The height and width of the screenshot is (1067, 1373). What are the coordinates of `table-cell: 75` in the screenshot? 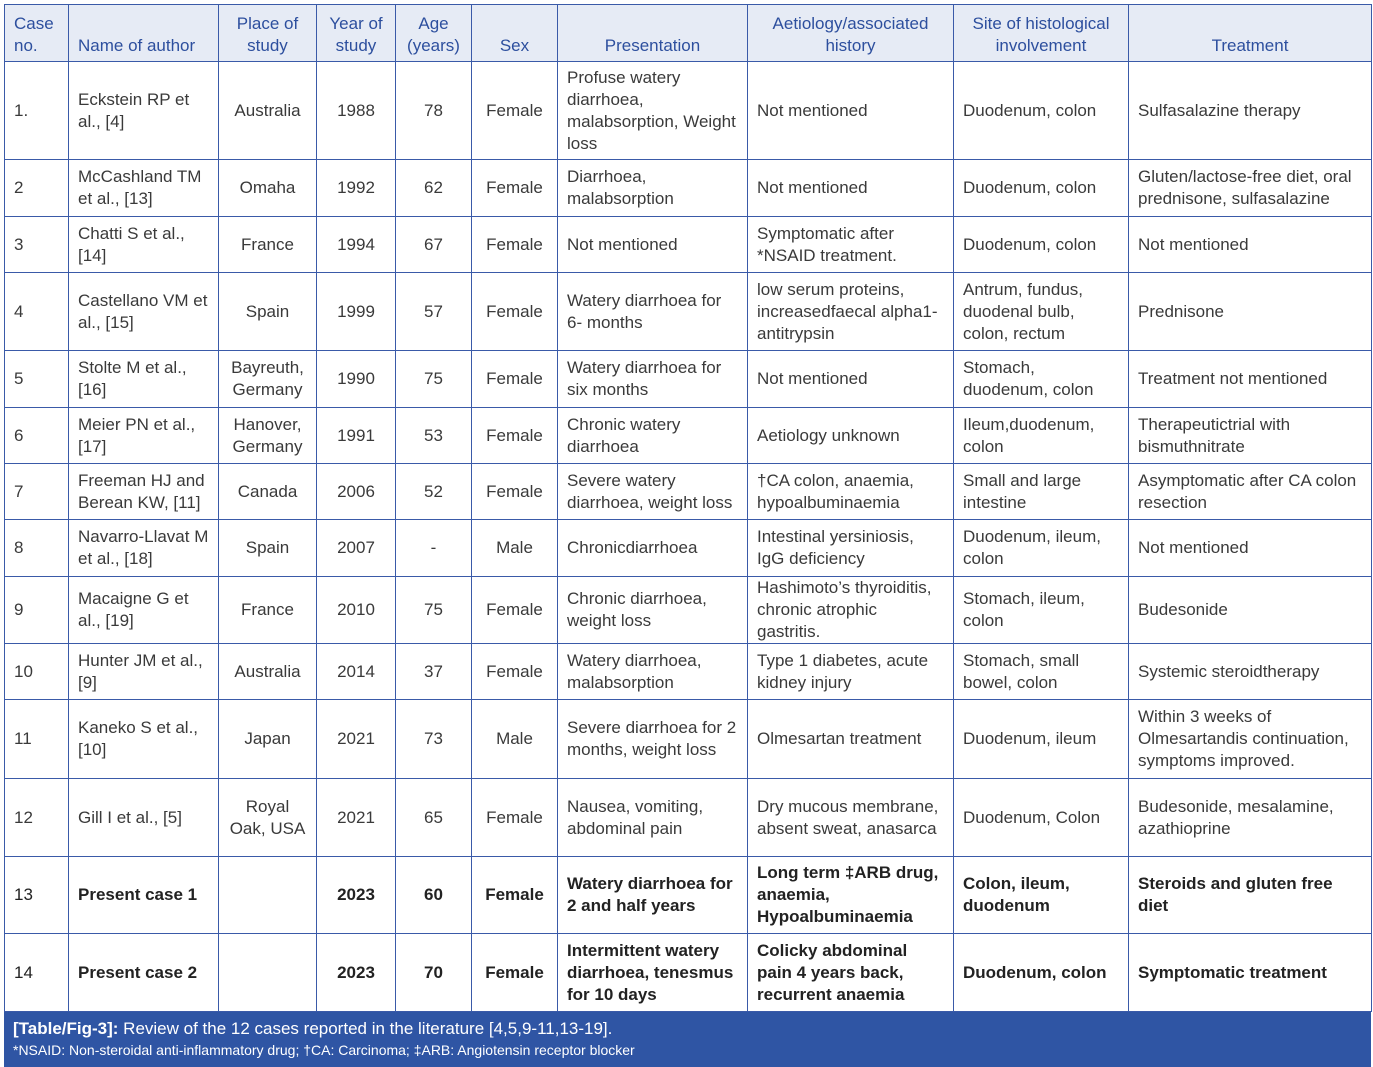 It's located at (433, 610).